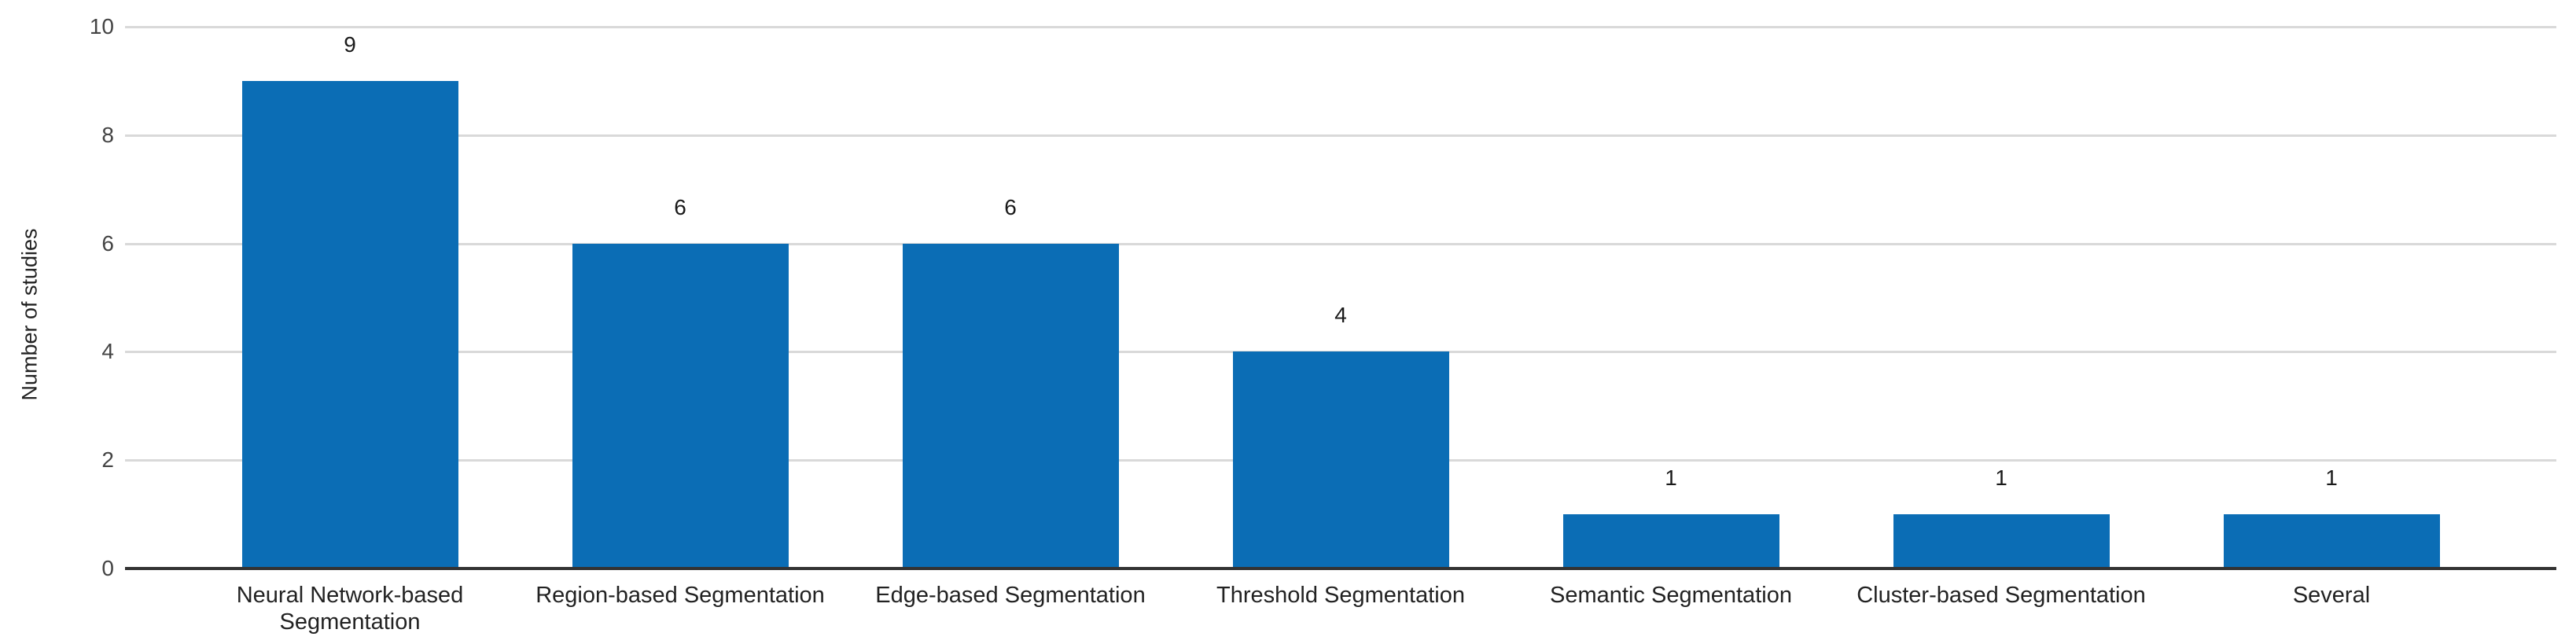  What do you see at coordinates (1671, 595) in the screenshot?
I see `x-category-label: Semantic Segmentation` at bounding box center [1671, 595].